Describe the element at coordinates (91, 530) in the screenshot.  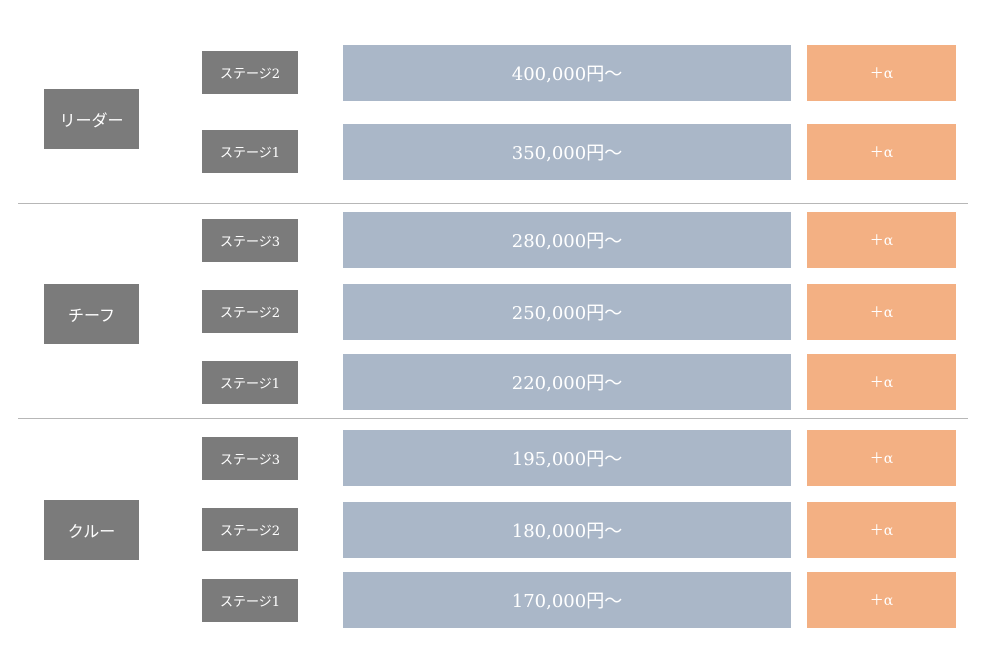
I see `role-crew: クルー` at that location.